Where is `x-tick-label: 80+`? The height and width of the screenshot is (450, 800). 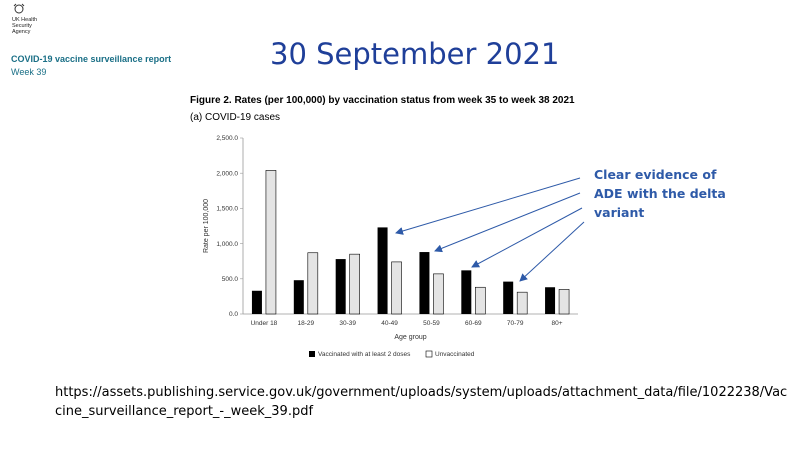 x-tick-label: 80+ is located at coordinates (557, 323).